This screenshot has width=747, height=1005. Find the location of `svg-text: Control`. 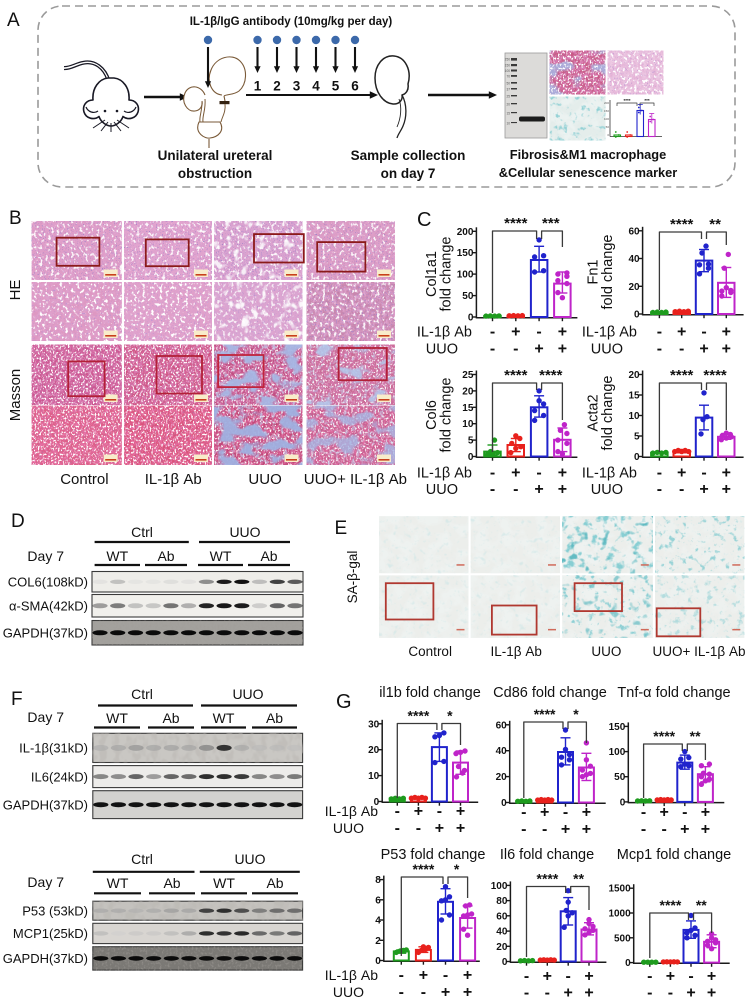

svg-text: Control is located at coordinates (84, 479).